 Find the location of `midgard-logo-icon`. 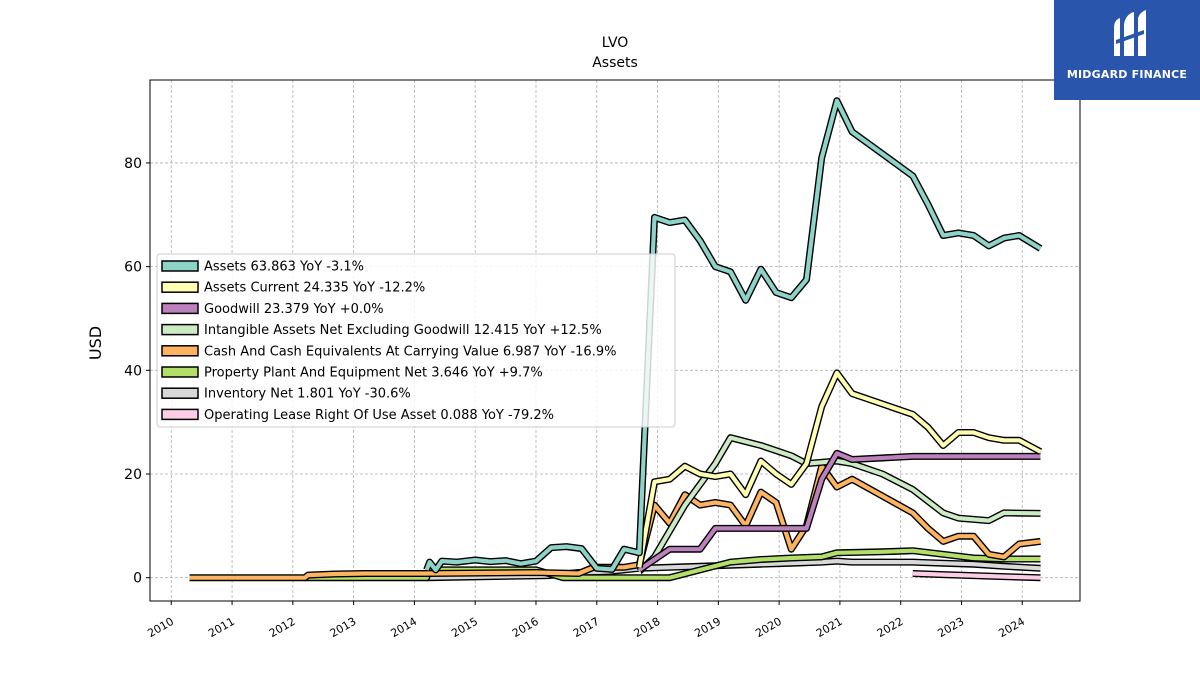

midgard-logo-icon is located at coordinates (1130, 33).